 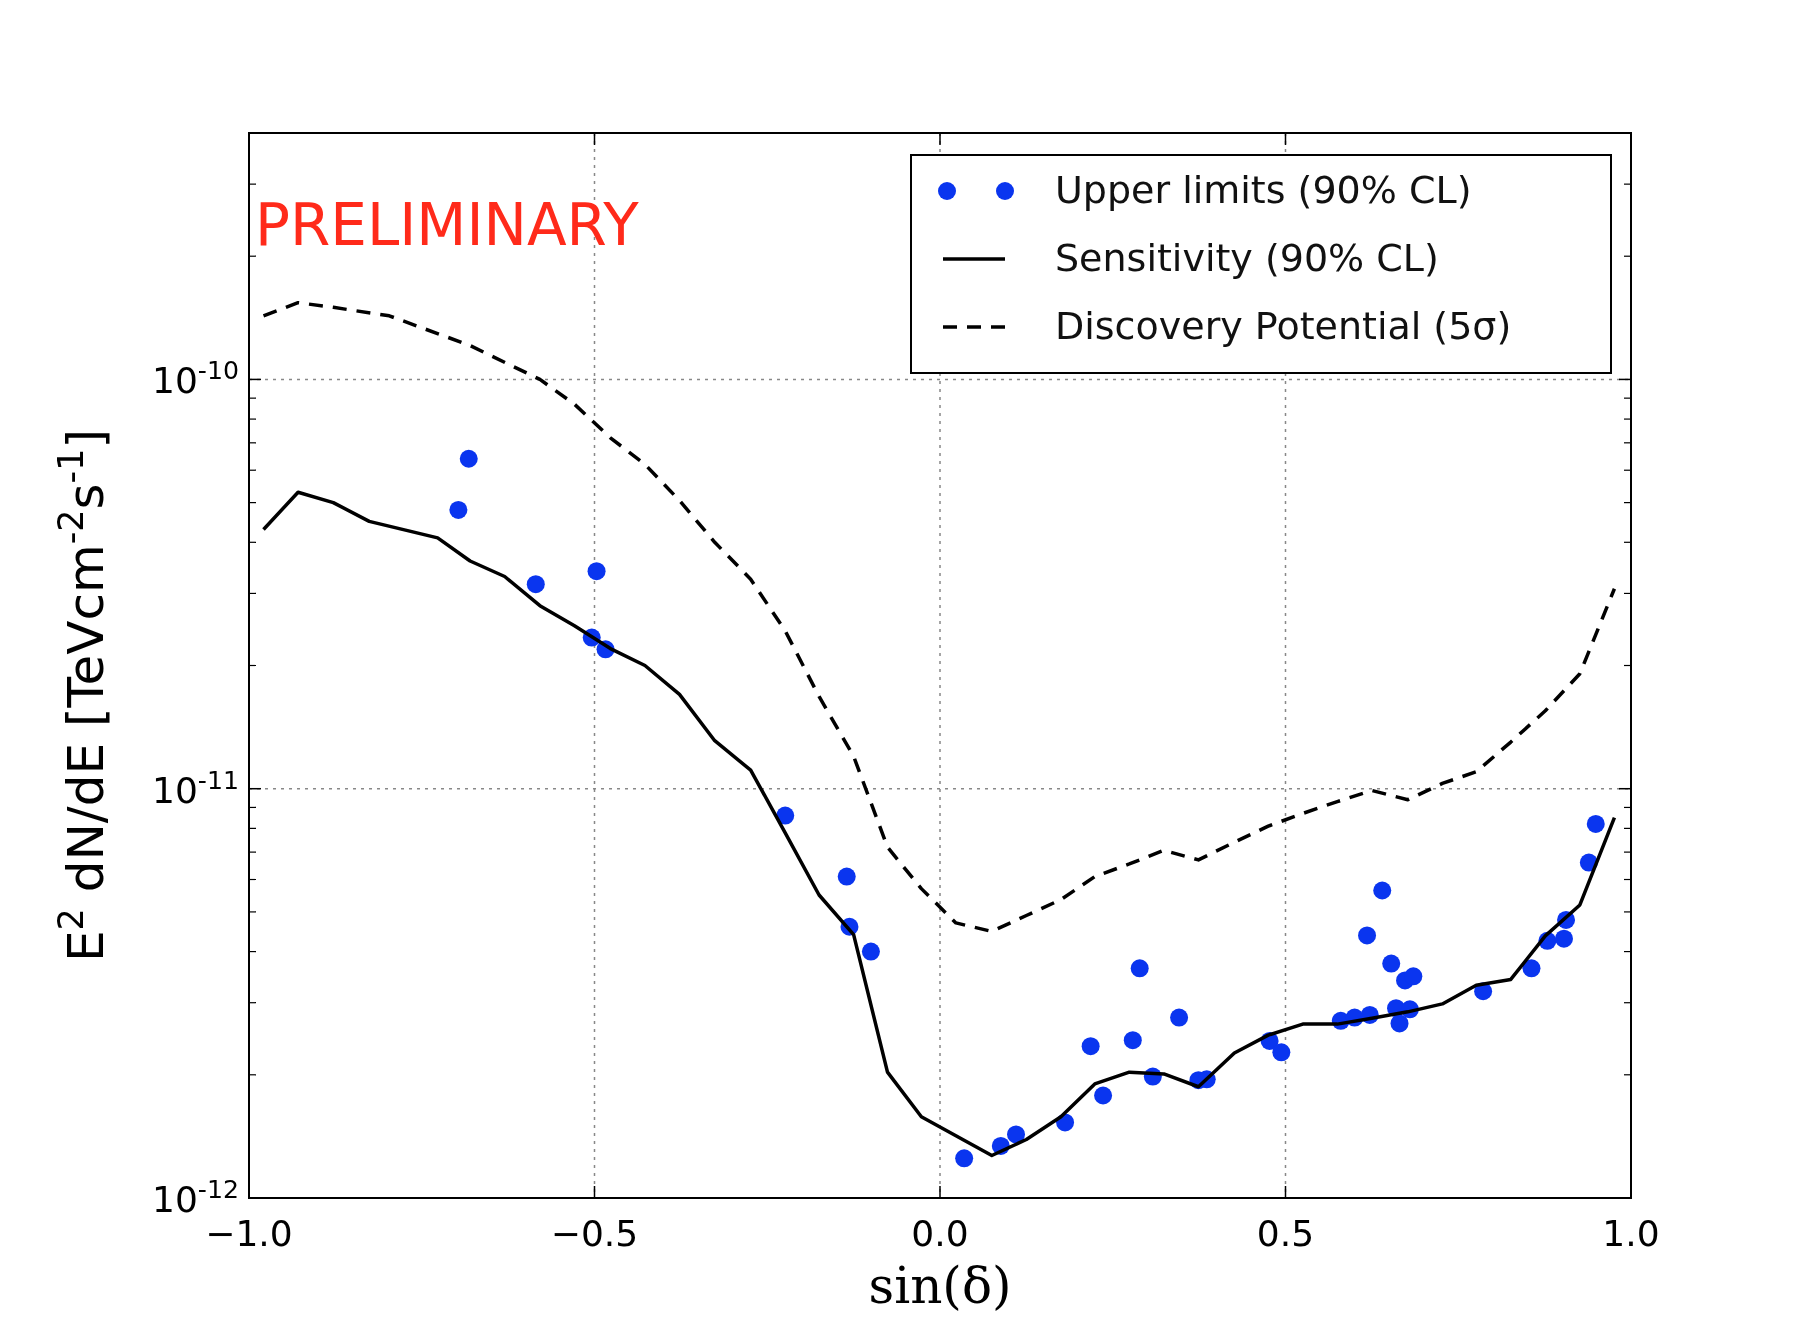 What do you see at coordinates (1247, 258) in the screenshot?
I see `legend-label: Sensitivity (90% CL)` at bounding box center [1247, 258].